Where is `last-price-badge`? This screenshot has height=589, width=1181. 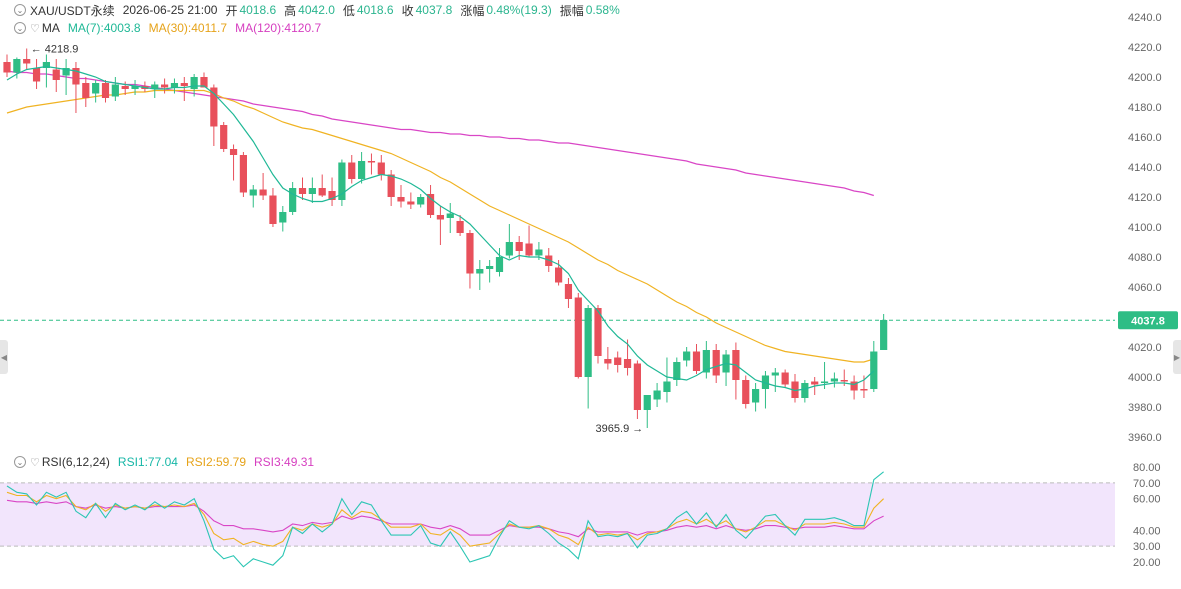 last-price-badge is located at coordinates (1148, 320).